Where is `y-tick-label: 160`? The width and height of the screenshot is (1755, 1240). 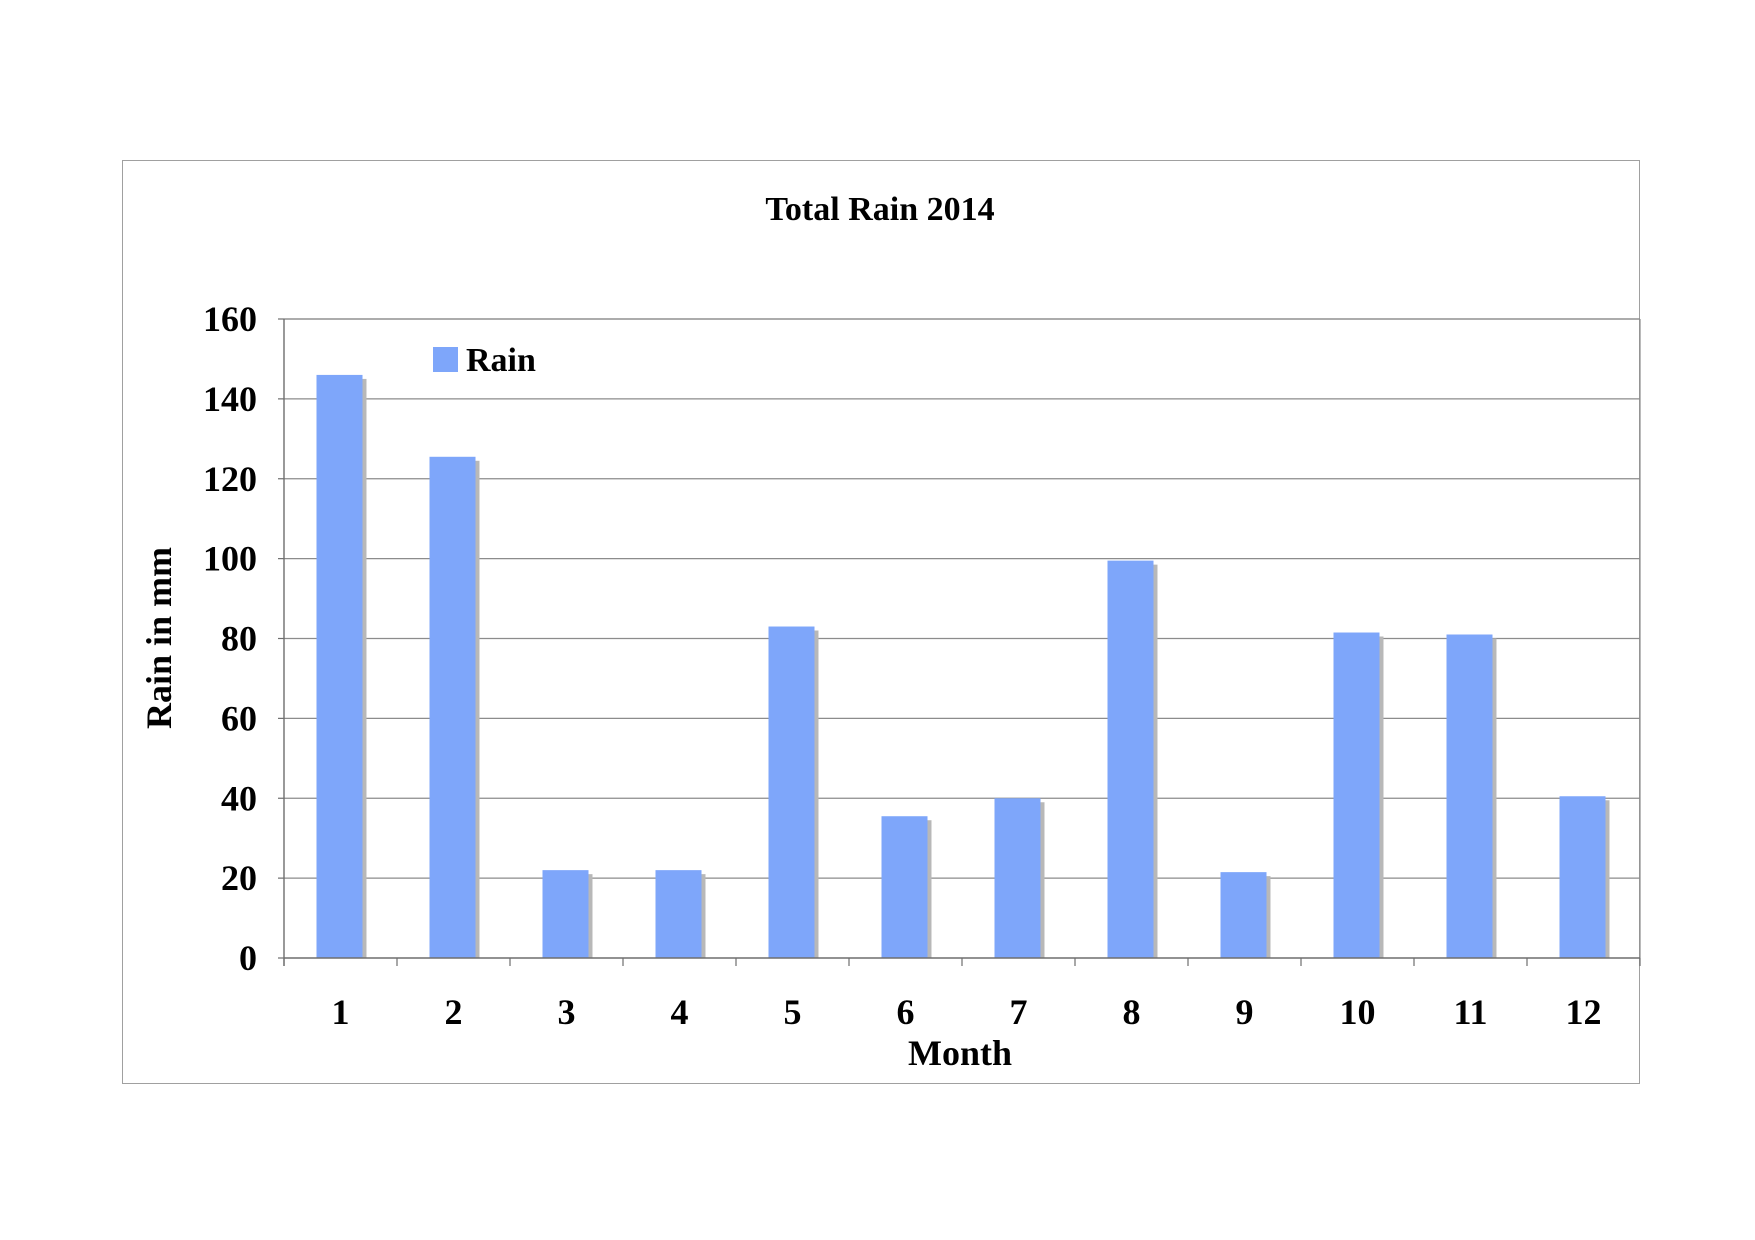
y-tick-label: 160 is located at coordinates (230, 319).